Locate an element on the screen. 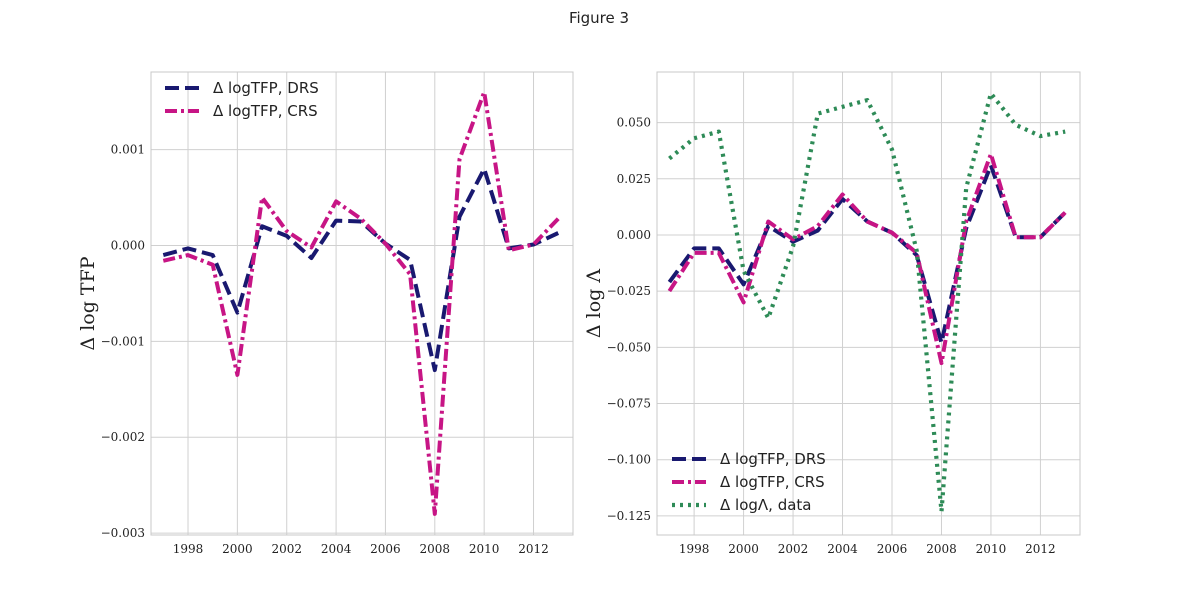 The width and height of the screenshot is (1200, 600). y-tick-label: −0.075 is located at coordinates (629, 404).